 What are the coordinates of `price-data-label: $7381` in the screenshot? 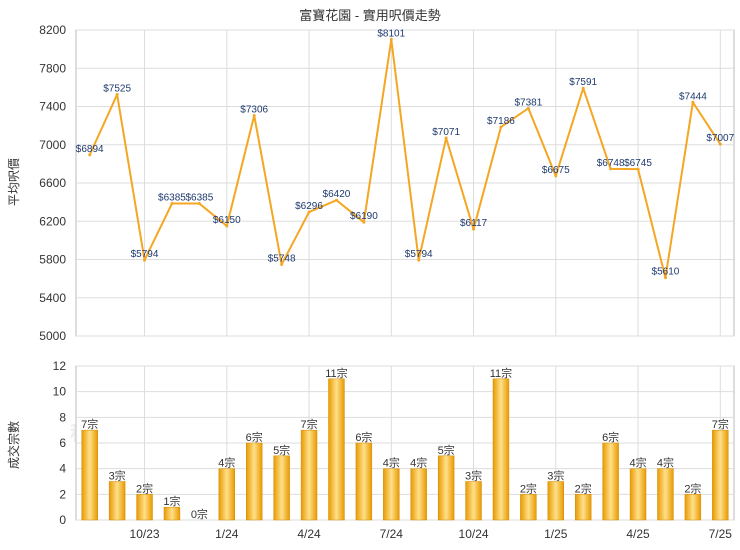 It's located at (528, 102).